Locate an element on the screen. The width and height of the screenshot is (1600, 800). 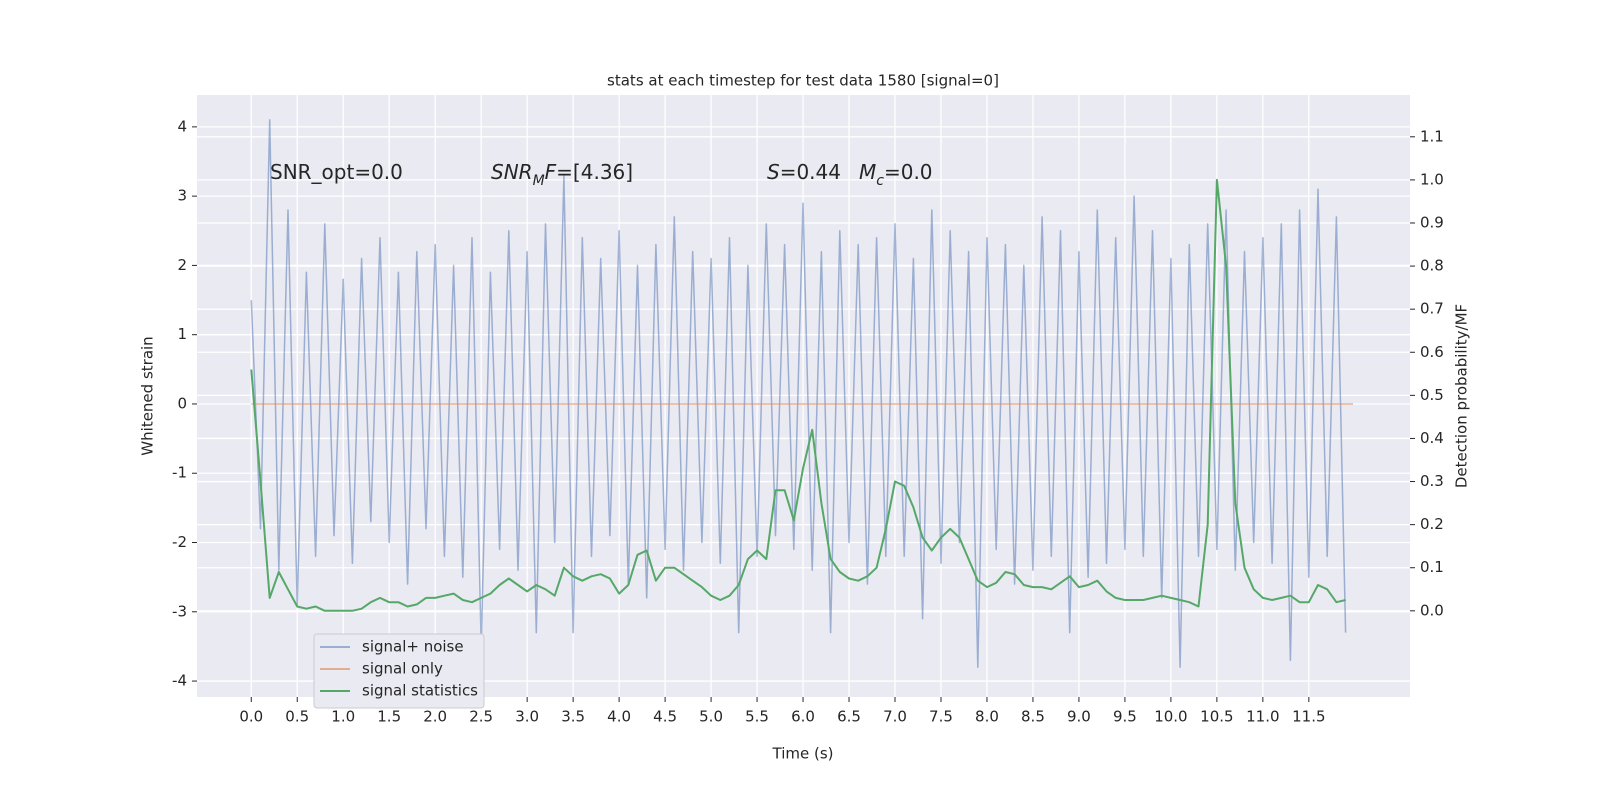
legend-label: signal statistics is located at coordinates (420, 691).